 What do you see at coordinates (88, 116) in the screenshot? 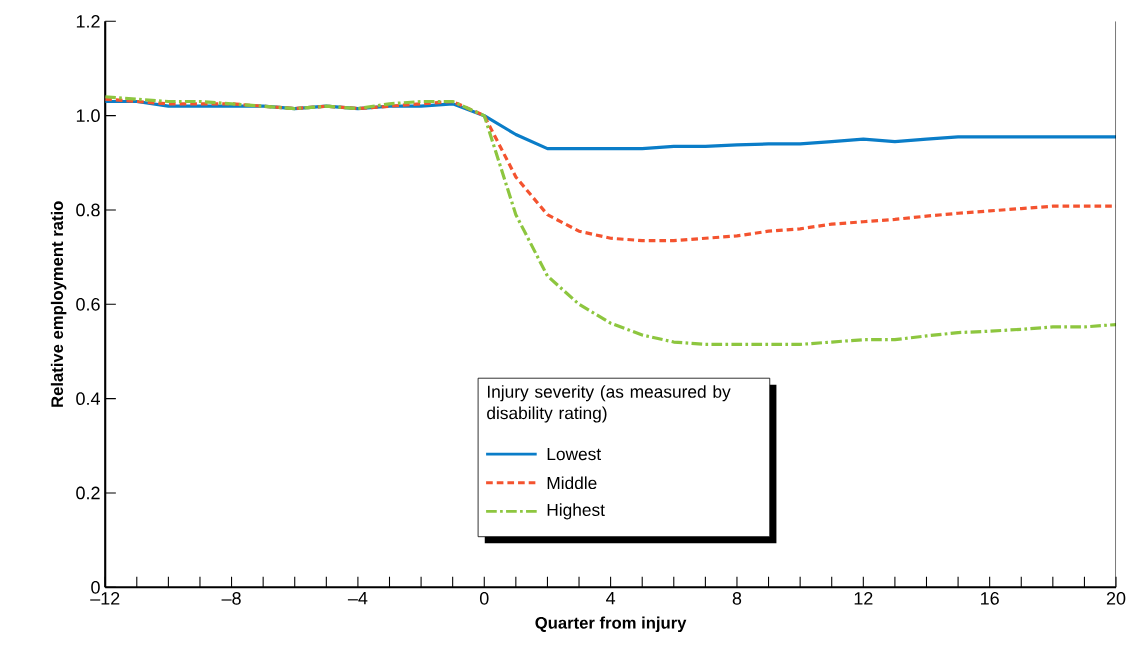
I see `y-tick-label: 1.0` at bounding box center [88, 116].